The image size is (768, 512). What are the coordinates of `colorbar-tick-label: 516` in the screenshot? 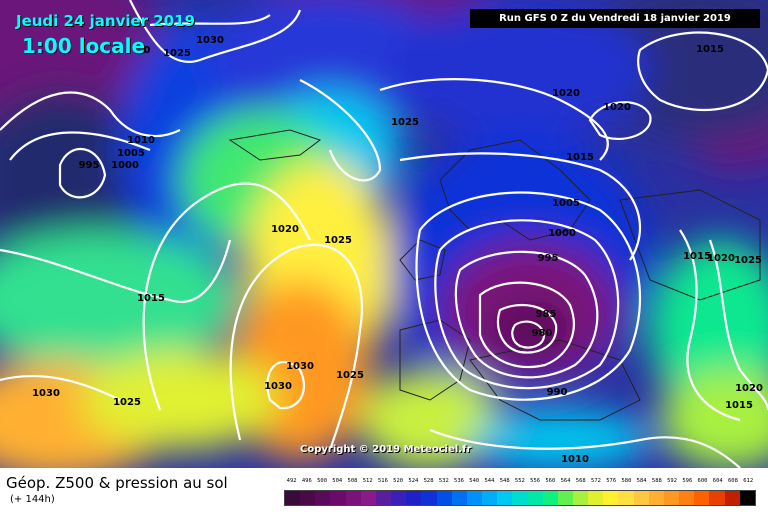 It's located at (382, 481).